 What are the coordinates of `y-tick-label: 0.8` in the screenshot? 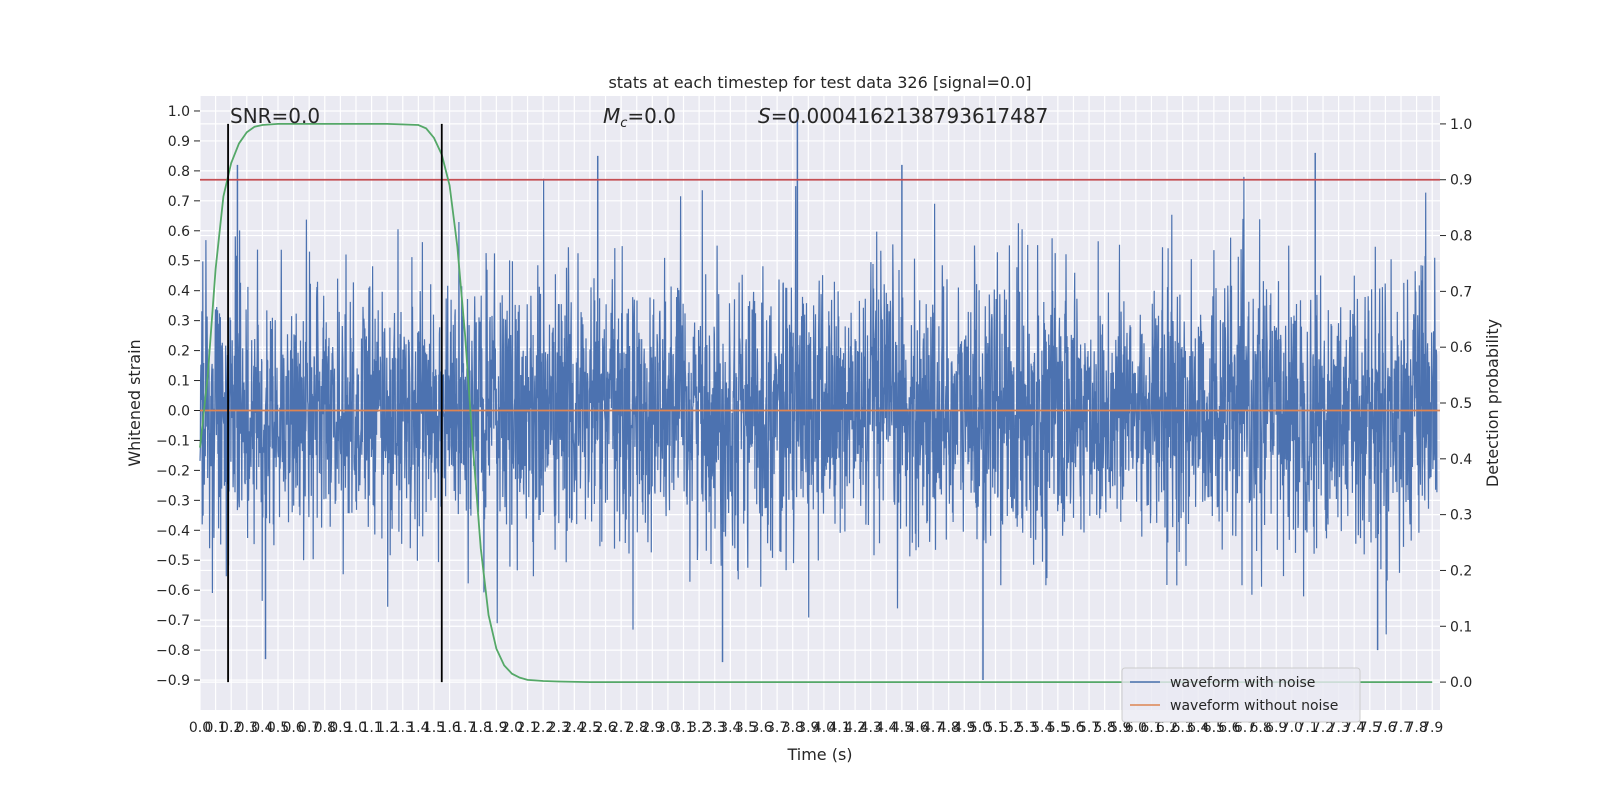 It's located at (179, 172).